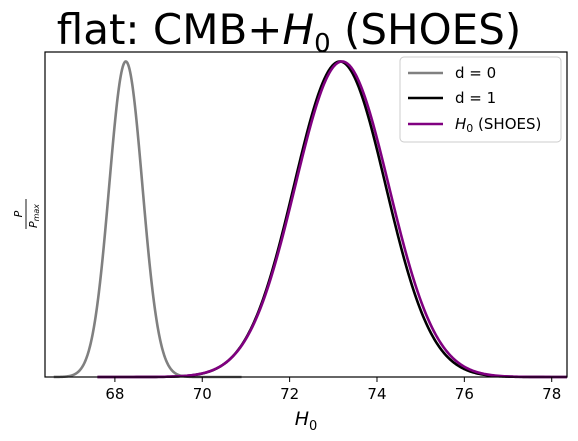 The height and width of the screenshot is (441, 578). What do you see at coordinates (302, 419) in the screenshot?
I see `x-axis-label-main: H` at bounding box center [302, 419].